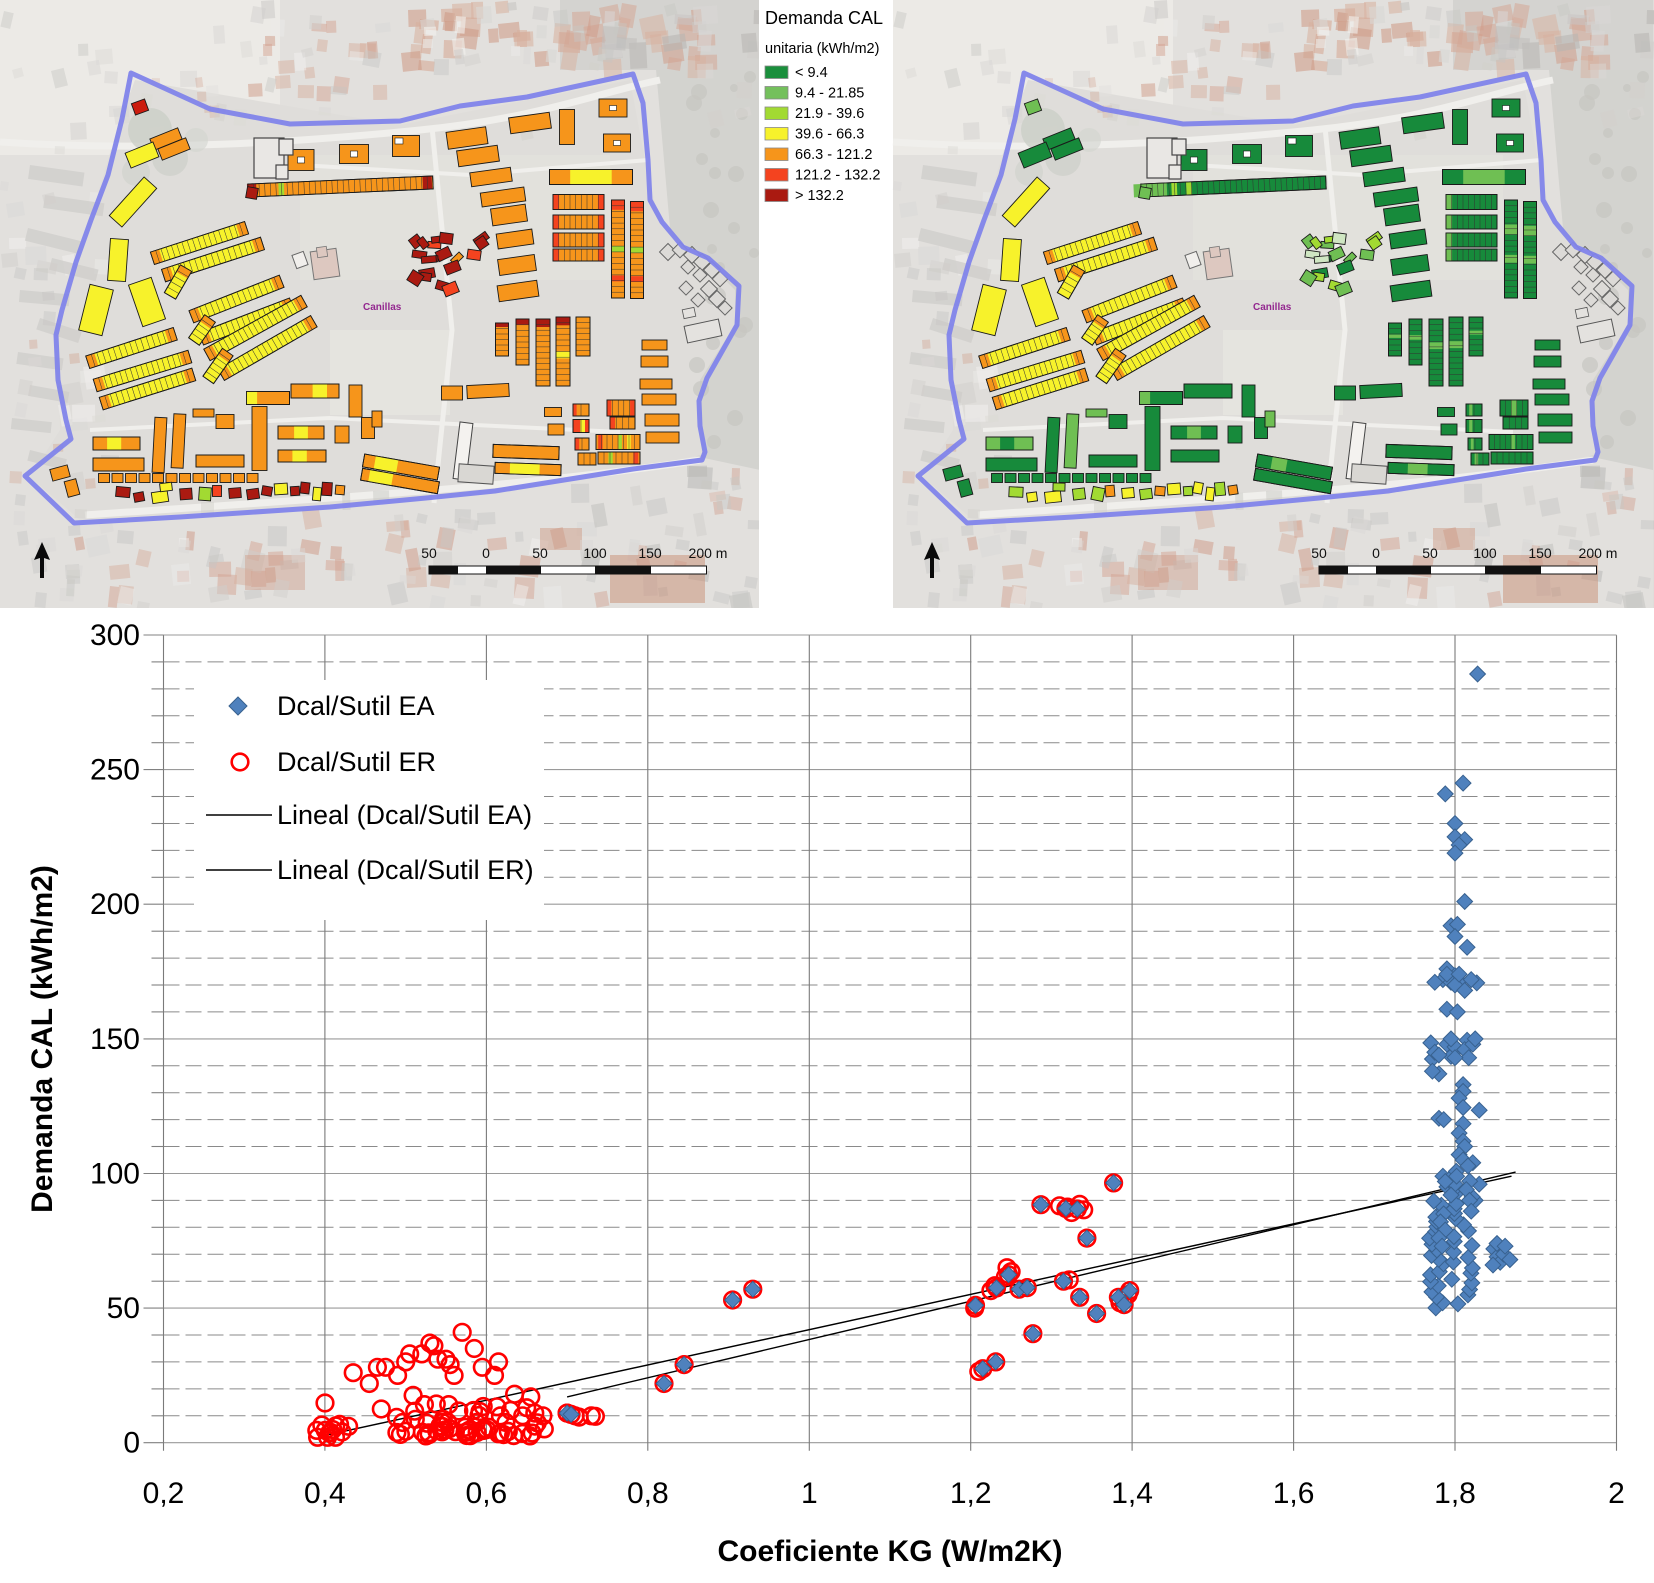  Describe the element at coordinates (164, 1493) in the screenshot. I see `svg-text: 0,2` at that location.